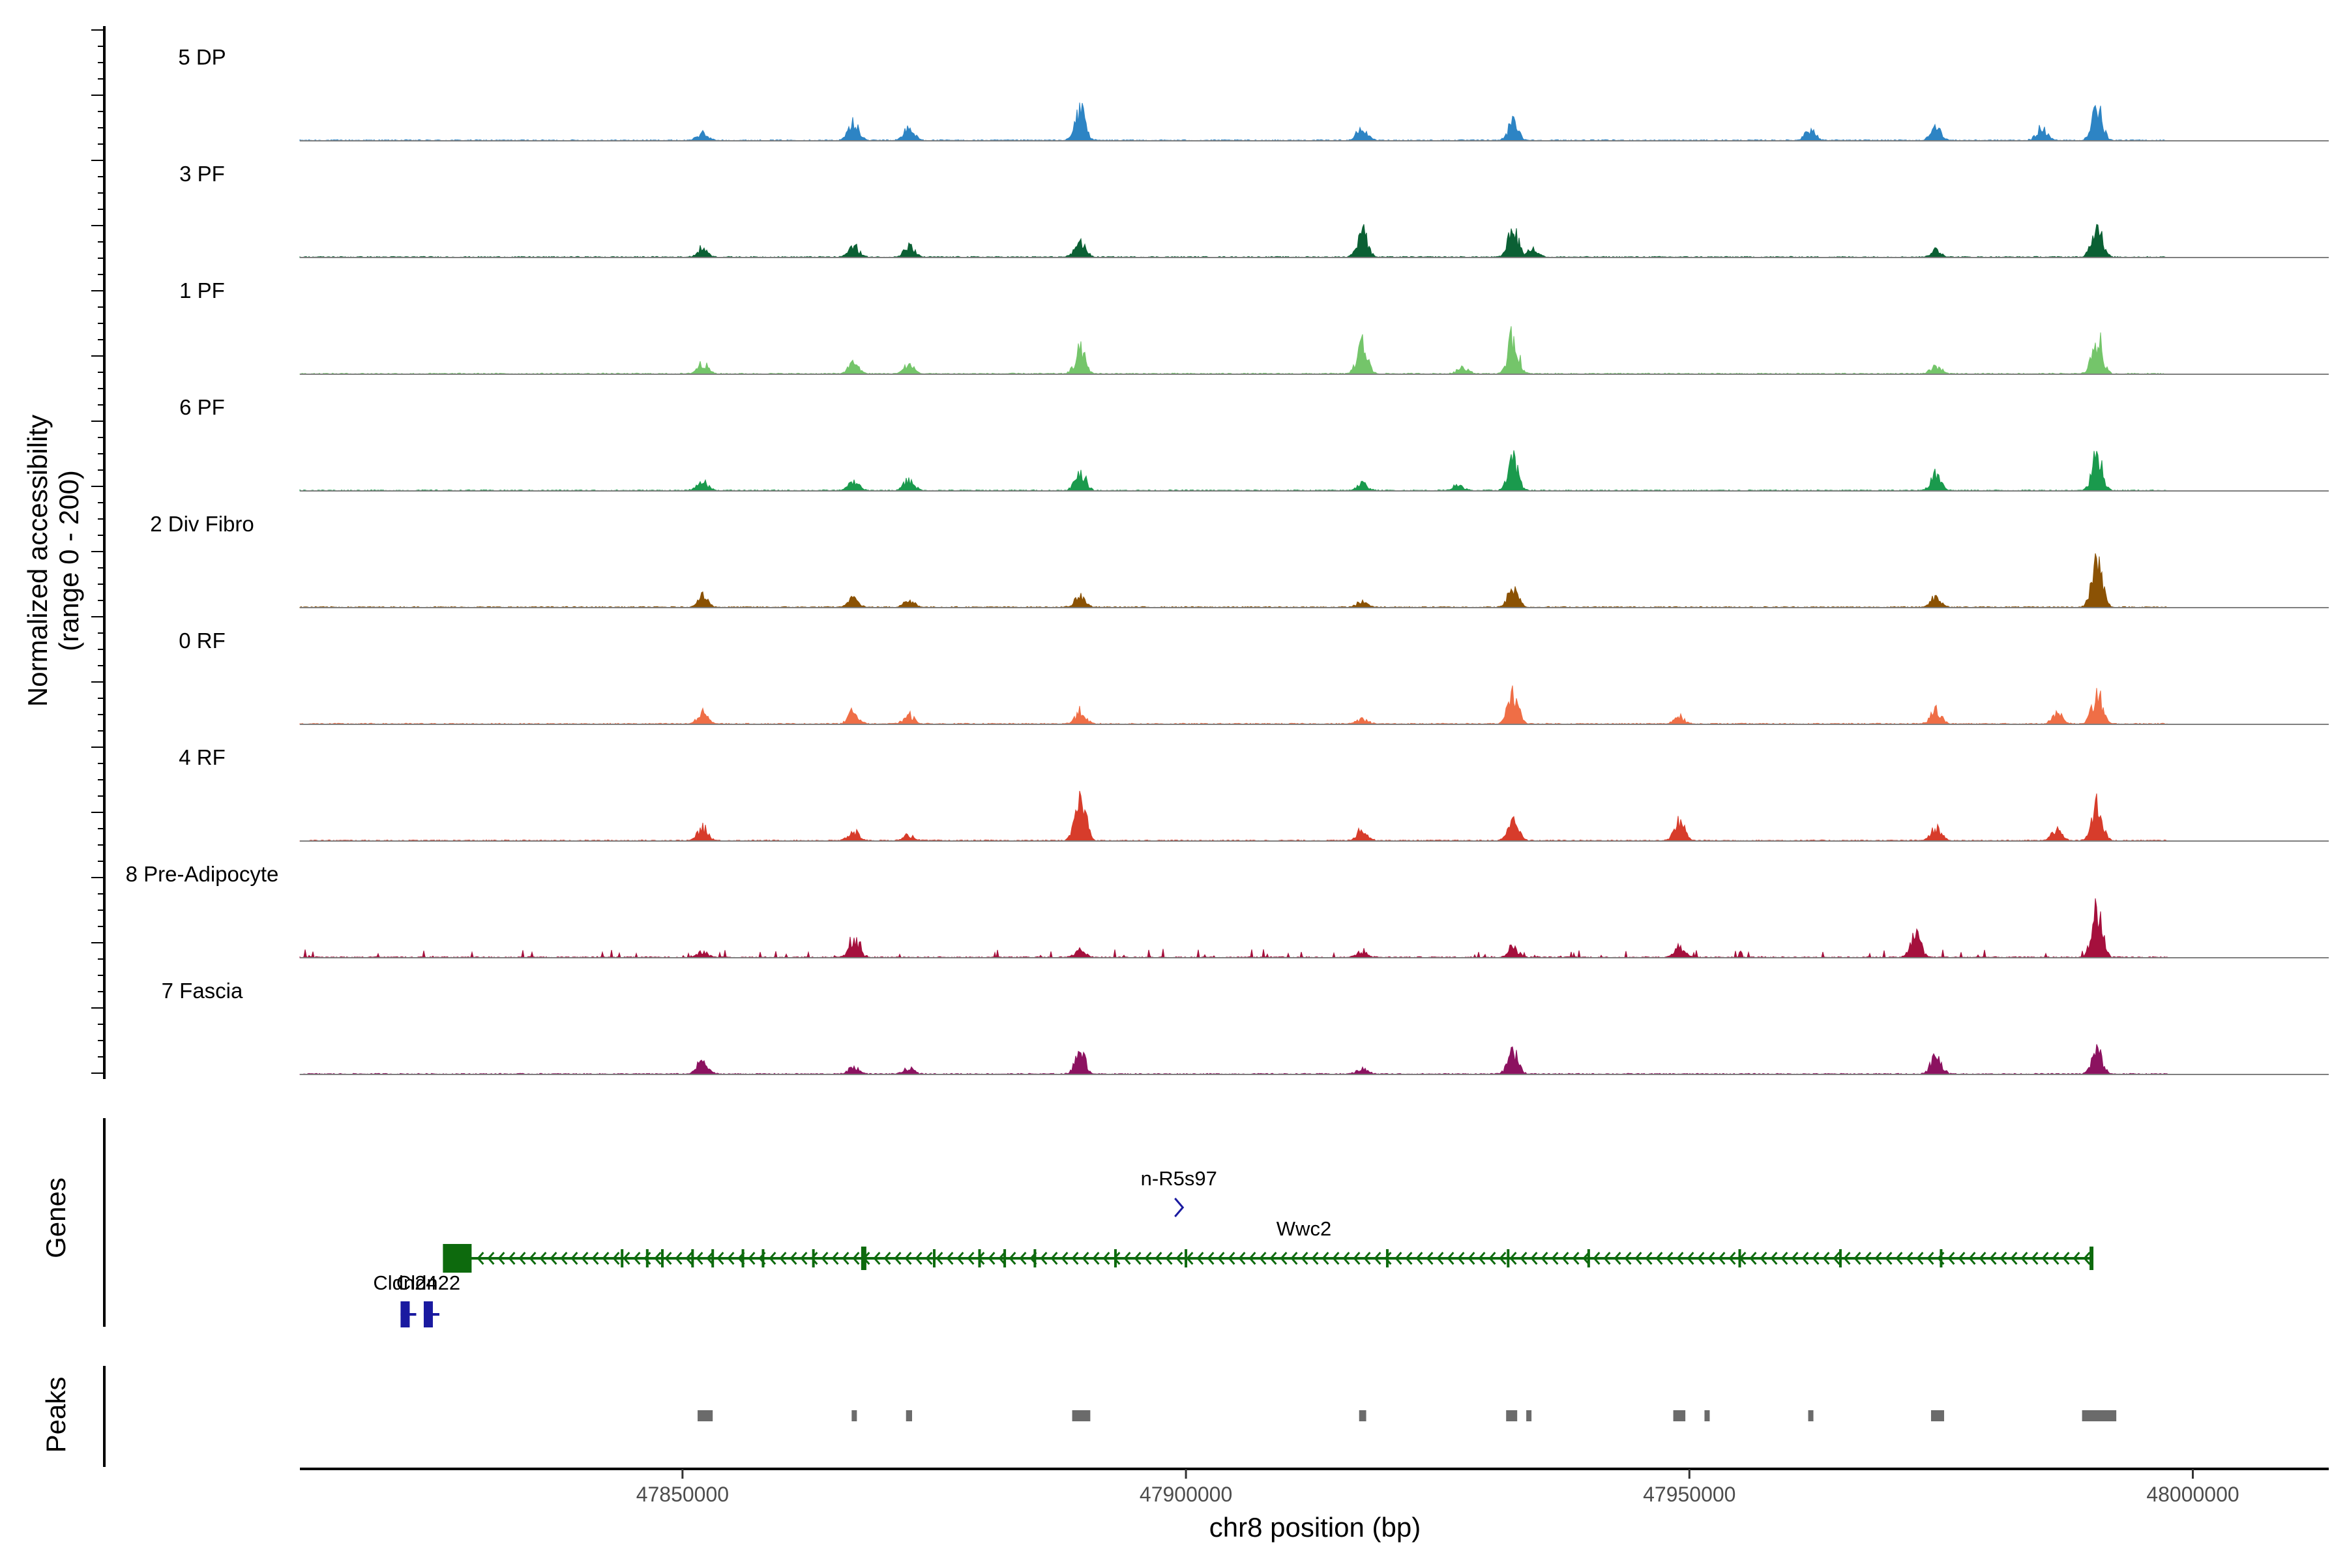 The height and width of the screenshot is (1568, 2347). What do you see at coordinates (1245, 1027) in the screenshot?
I see `coverage-track: 7 Fascia` at bounding box center [1245, 1027].